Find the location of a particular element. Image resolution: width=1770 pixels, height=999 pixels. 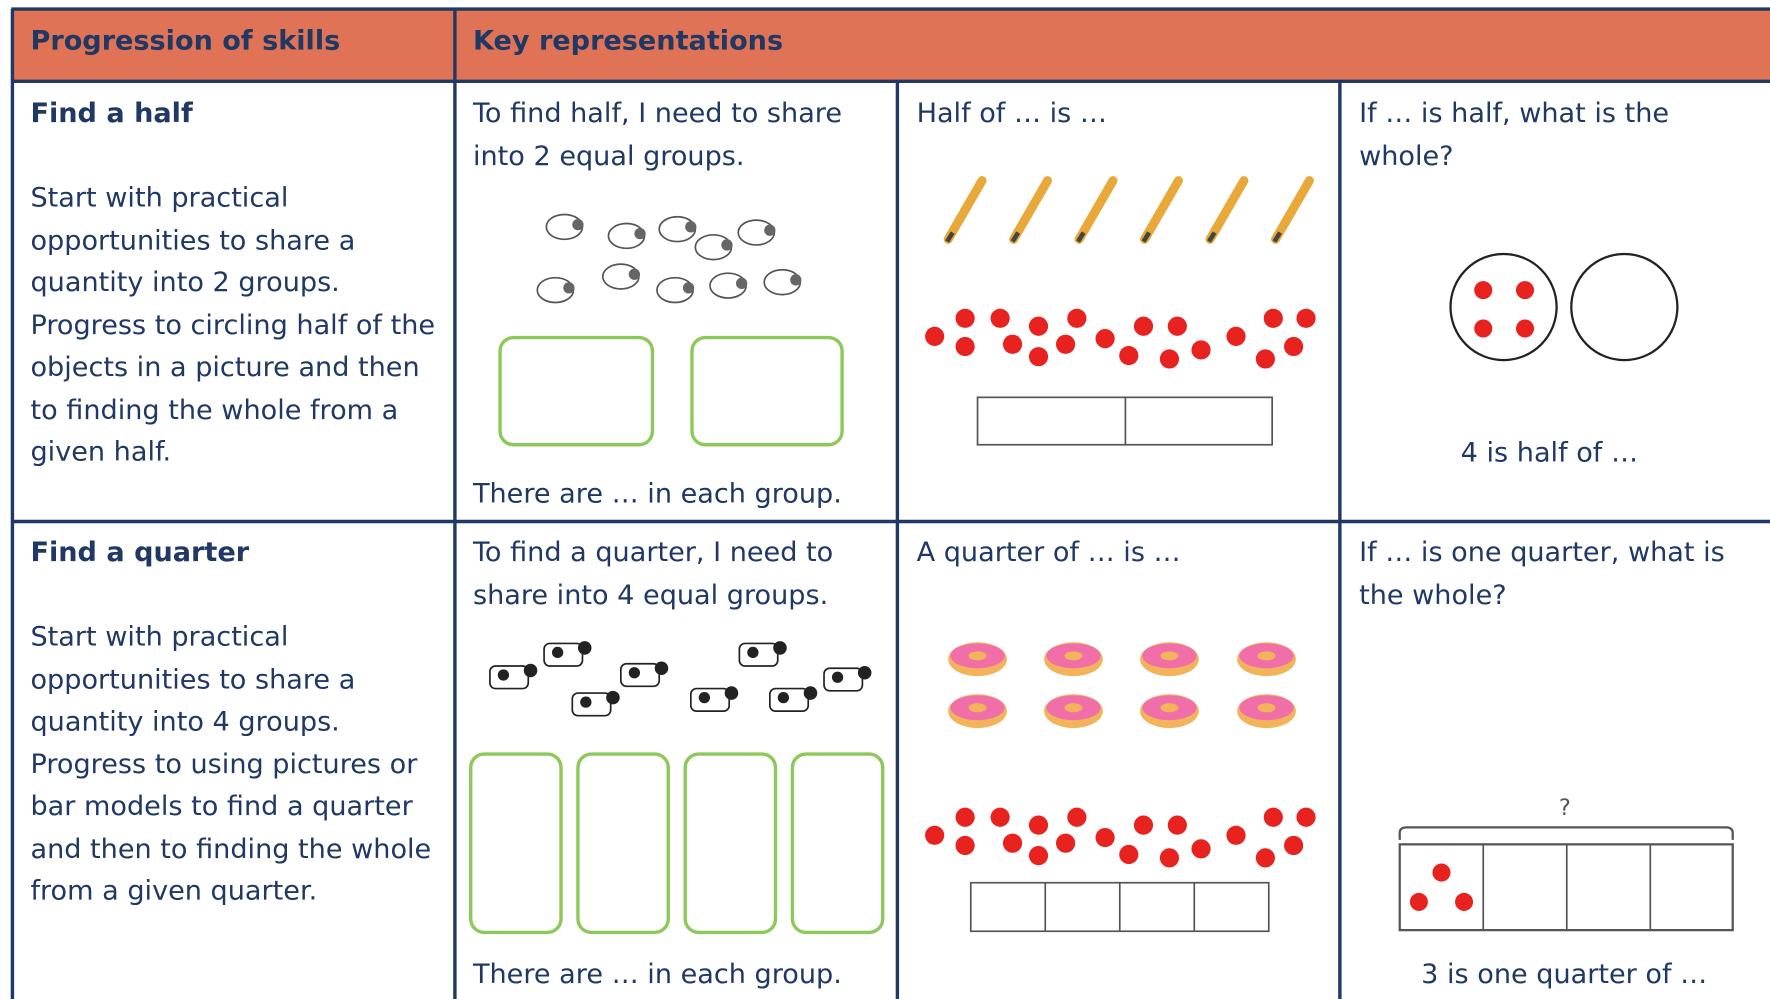

cell-text: If … is one quarter, what is the whole? is located at coordinates (1542, 573).